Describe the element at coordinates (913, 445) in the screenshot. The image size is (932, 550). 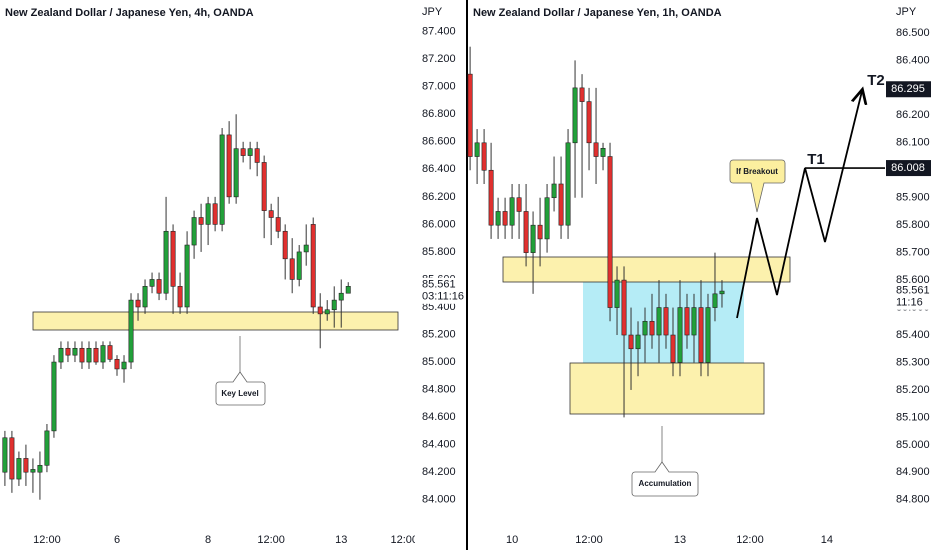
I see `y-tick-label: 85.000` at that location.